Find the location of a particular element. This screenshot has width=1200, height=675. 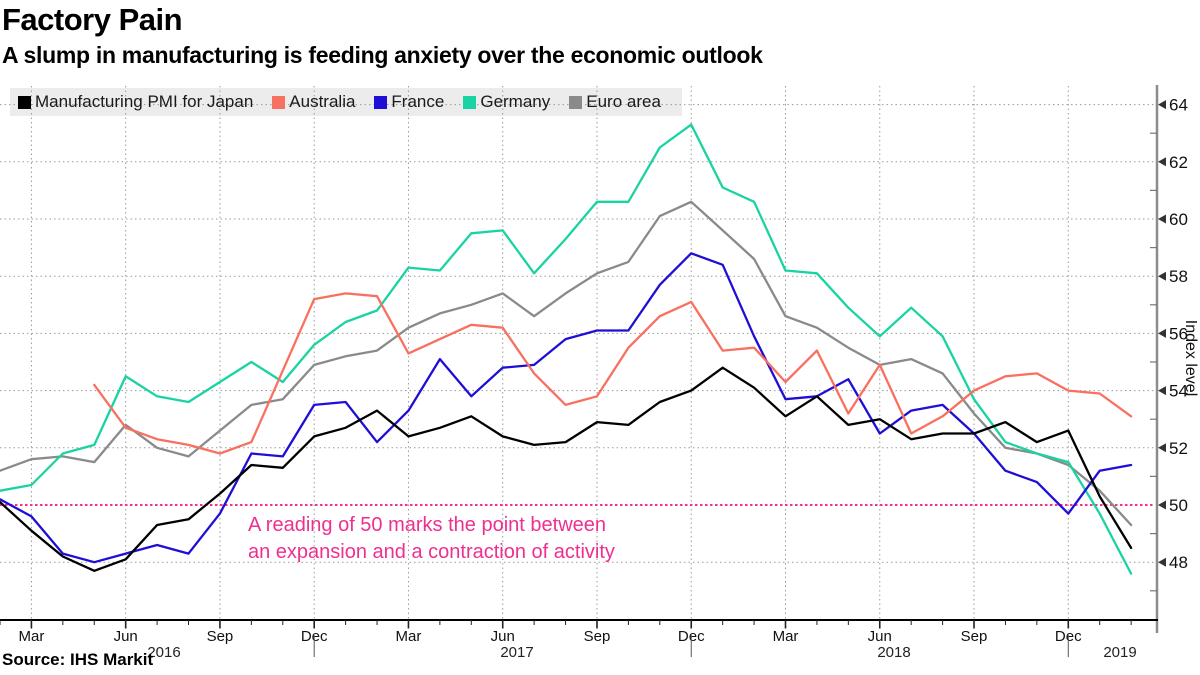

legend-label-euro-area: Euro area is located at coordinates (623, 101).